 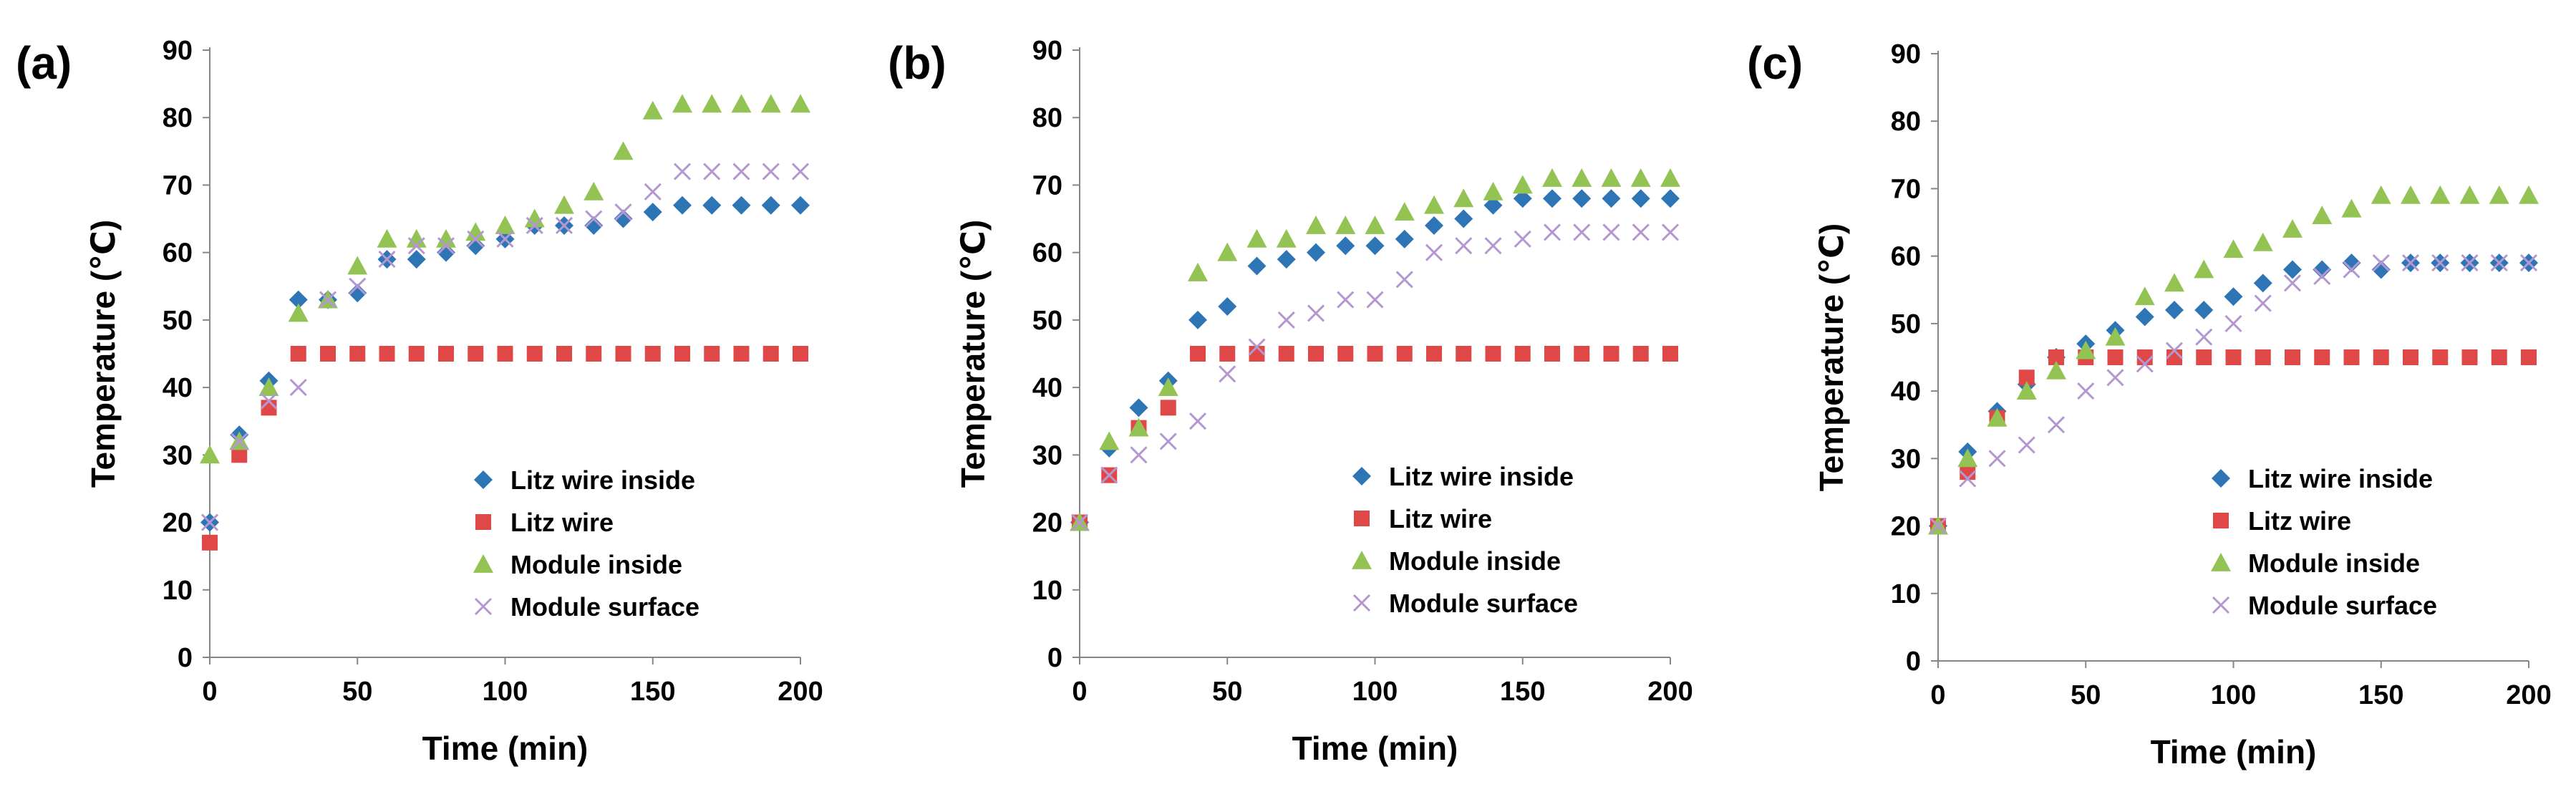 I want to click on y-tick-label: 20, so click(x=1906, y=527).